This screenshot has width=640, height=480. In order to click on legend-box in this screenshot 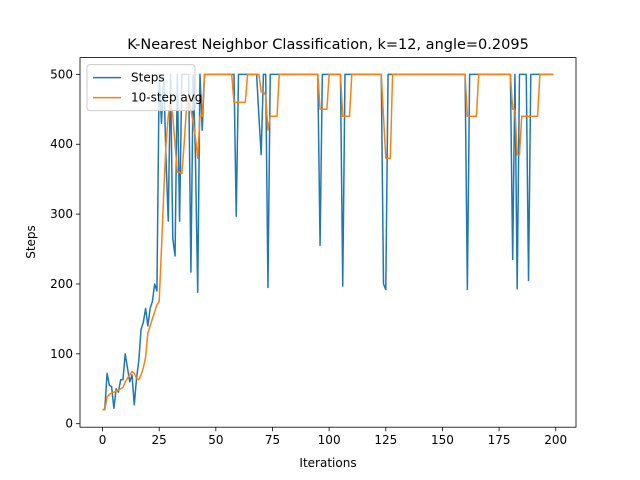, I will do `click(141, 88)`.